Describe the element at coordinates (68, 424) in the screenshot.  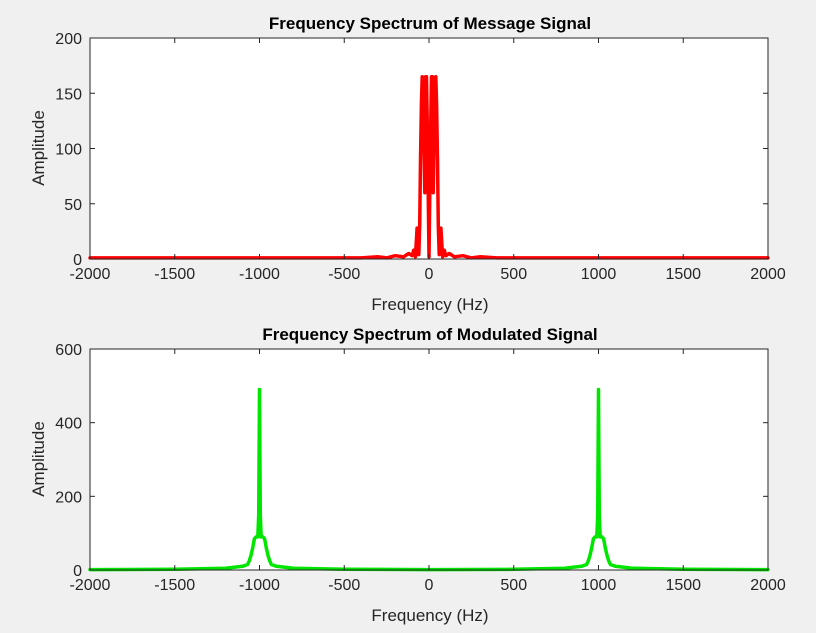
I see `y-tick-label: 400` at that location.